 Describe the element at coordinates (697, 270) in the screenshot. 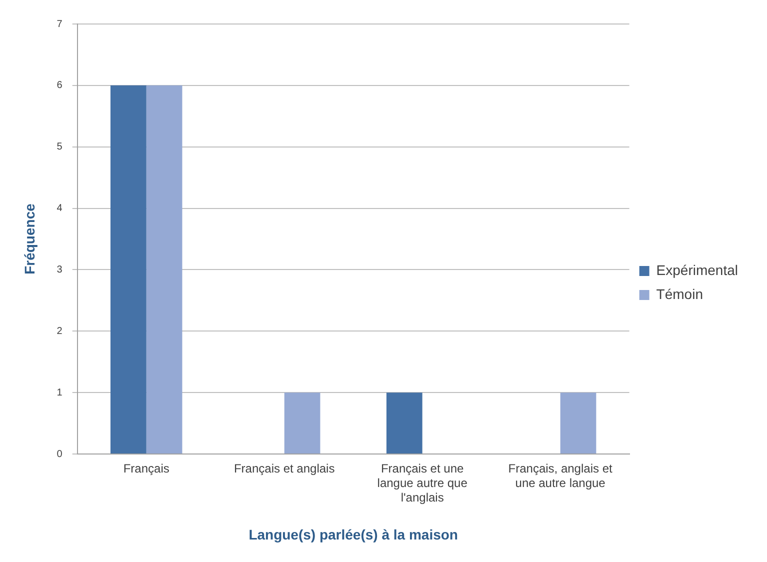

I see `legend-label: Expérimental` at that location.